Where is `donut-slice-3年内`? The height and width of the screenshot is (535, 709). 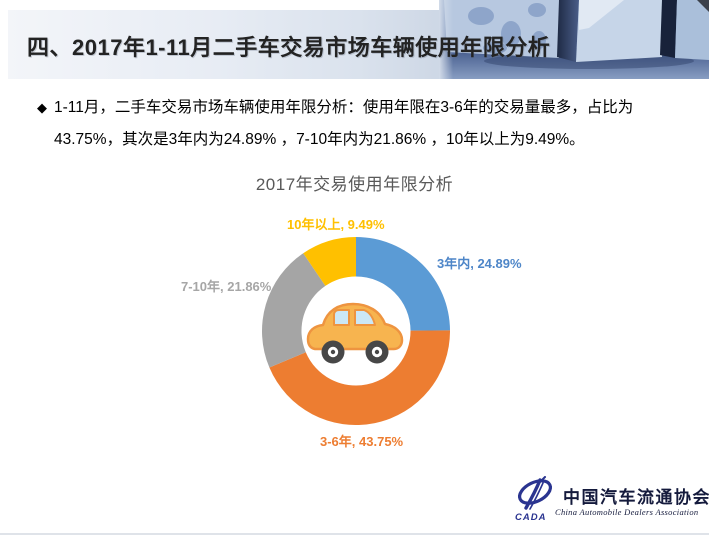
donut-slice-3年内 is located at coordinates (403, 284).